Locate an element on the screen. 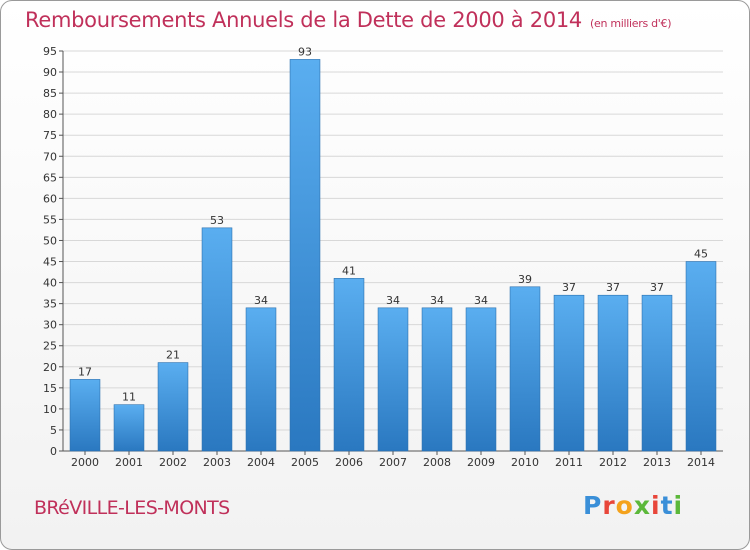  bar-2010 is located at coordinates (525, 369).